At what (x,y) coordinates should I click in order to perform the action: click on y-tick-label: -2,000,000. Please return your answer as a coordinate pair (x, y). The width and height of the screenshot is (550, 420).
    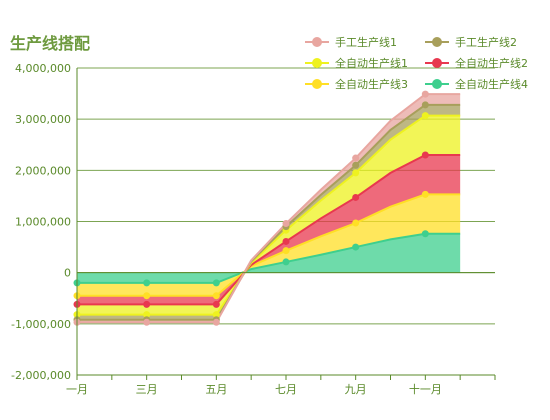
    Looking at the image, I should click on (41, 375).